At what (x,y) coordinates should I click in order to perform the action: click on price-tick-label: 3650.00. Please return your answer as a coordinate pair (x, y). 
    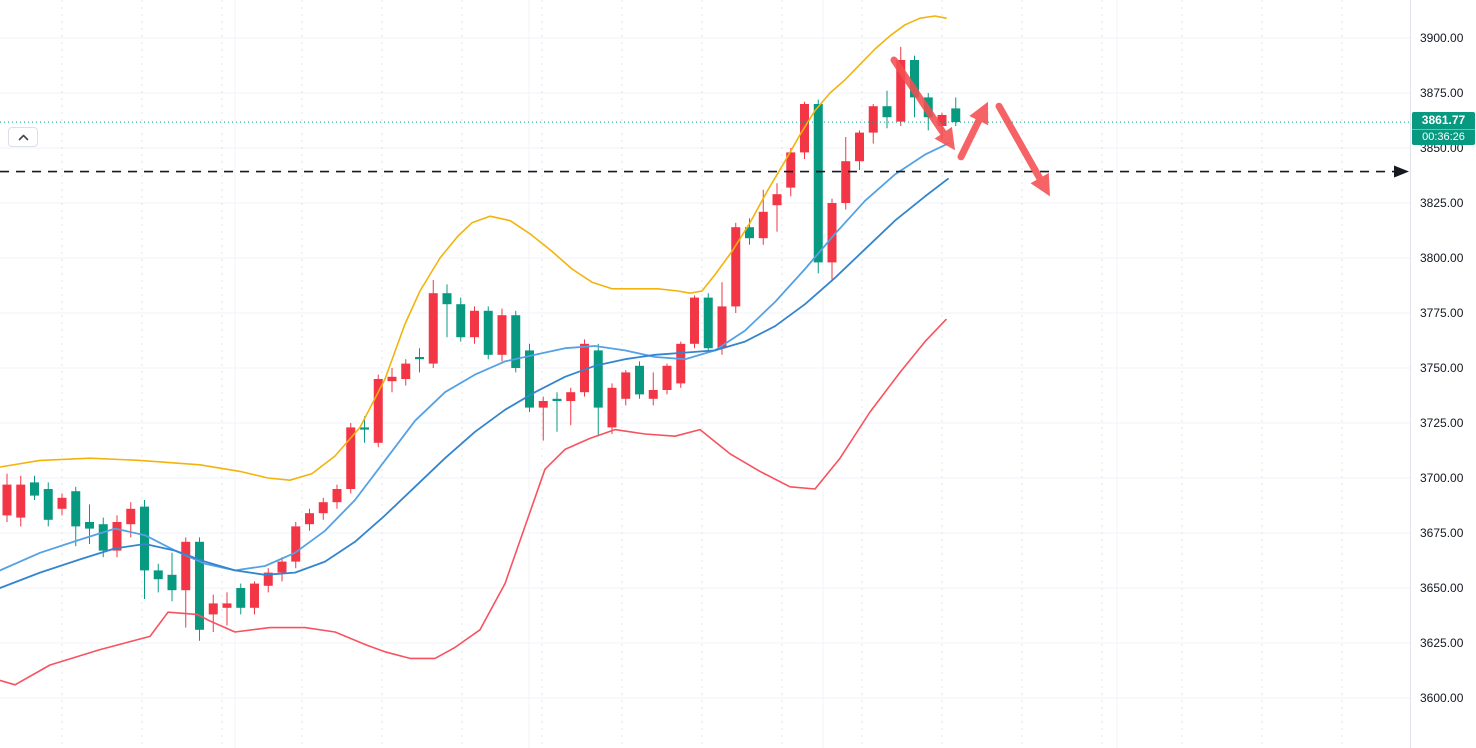
    Looking at the image, I should click on (1442, 588).